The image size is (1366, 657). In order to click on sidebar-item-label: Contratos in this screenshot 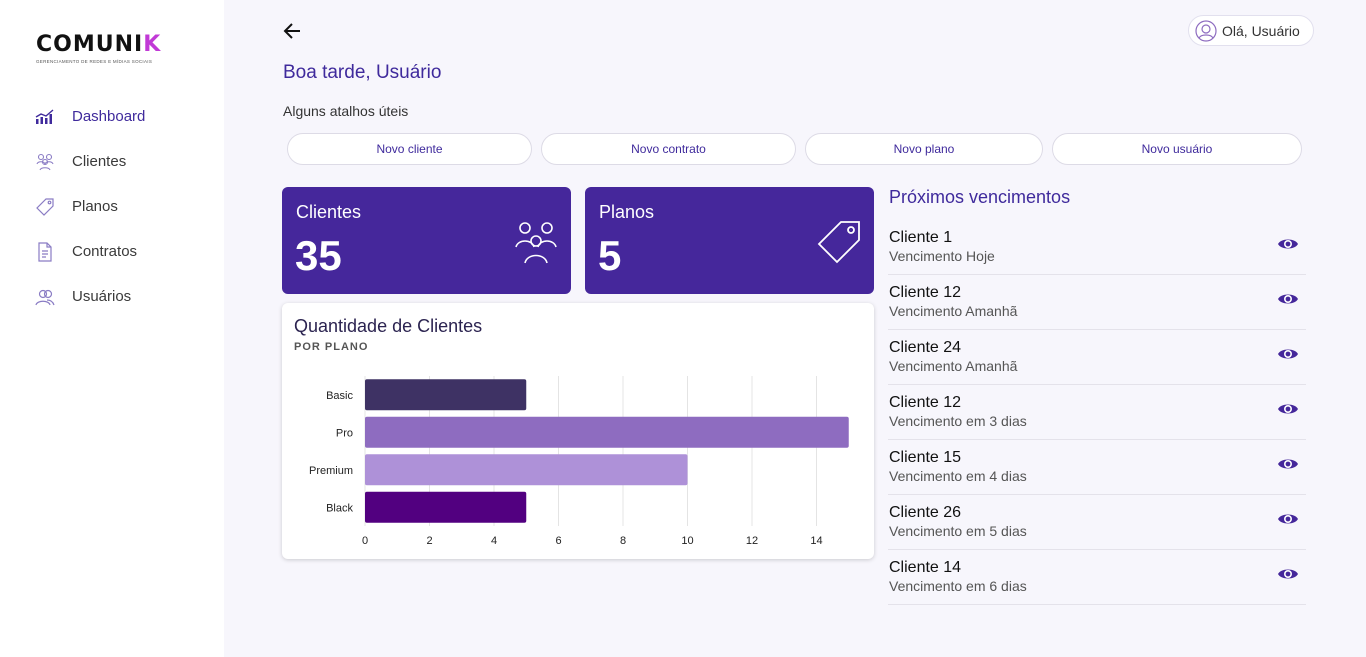, I will do `click(105, 251)`.